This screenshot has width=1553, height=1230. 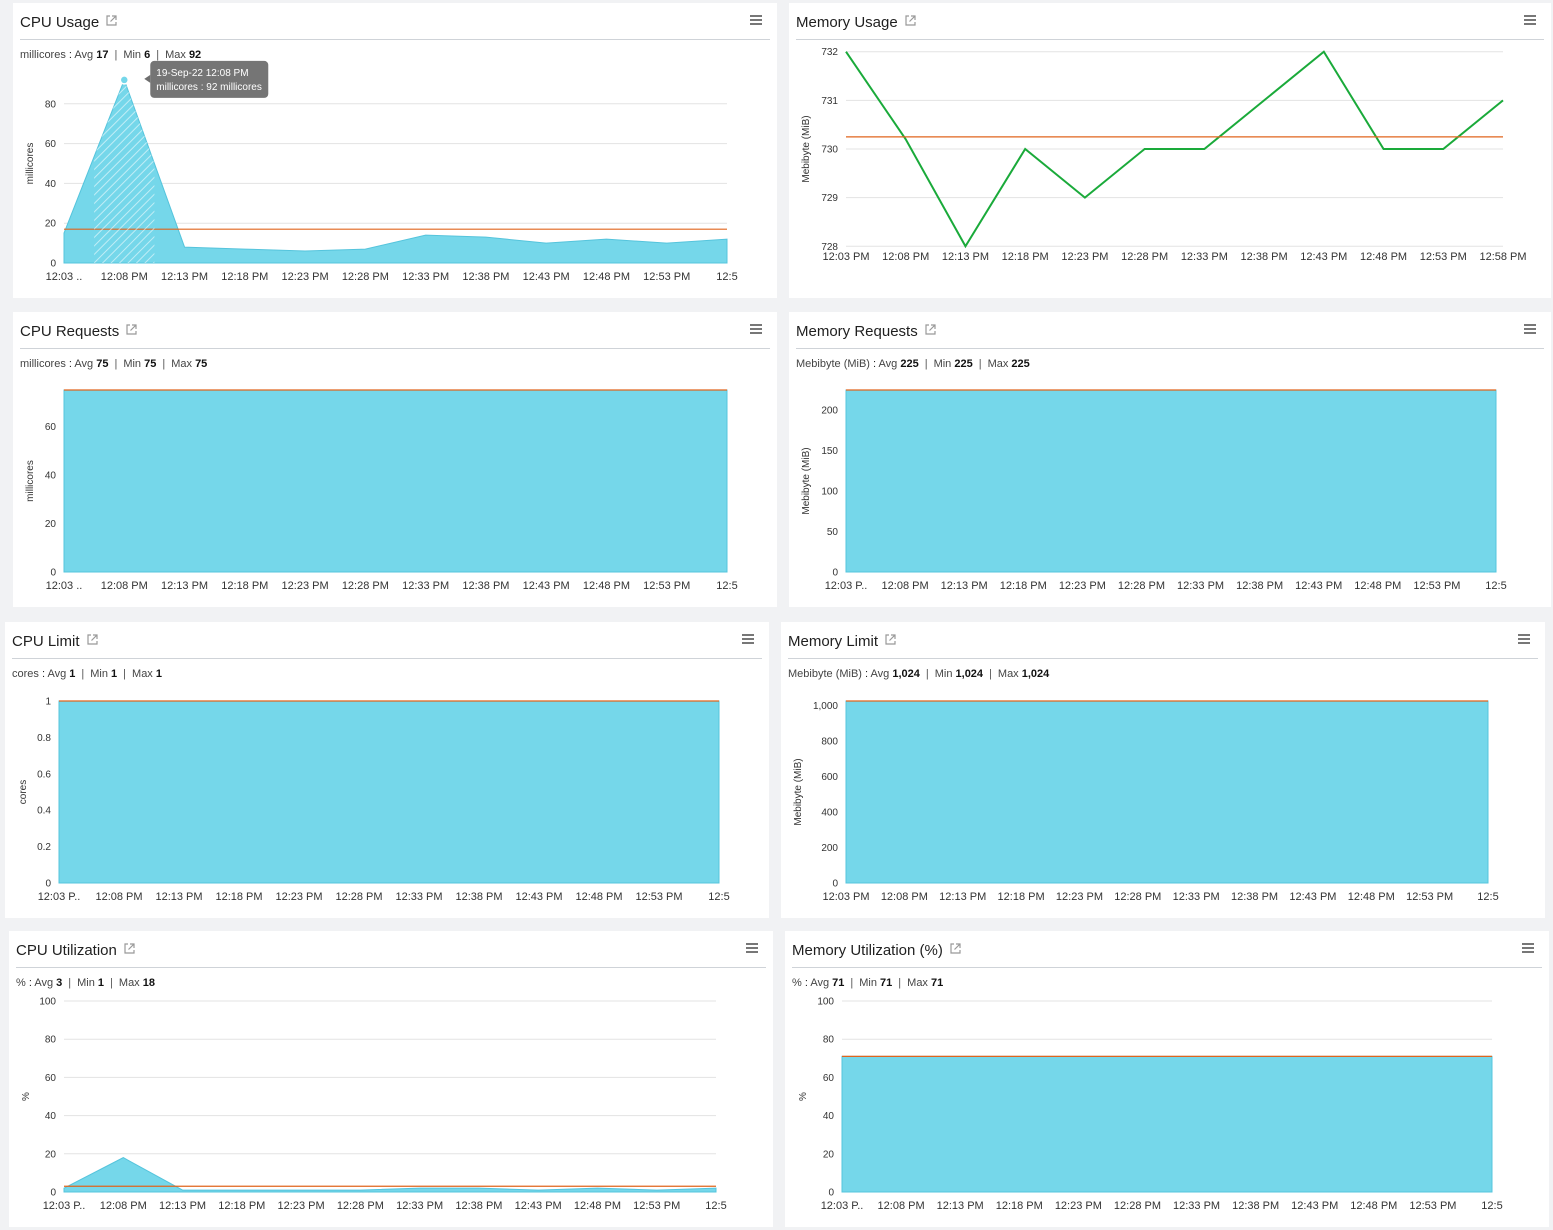 What do you see at coordinates (51, 104) in the screenshot?
I see `y-tick-label: 80` at bounding box center [51, 104].